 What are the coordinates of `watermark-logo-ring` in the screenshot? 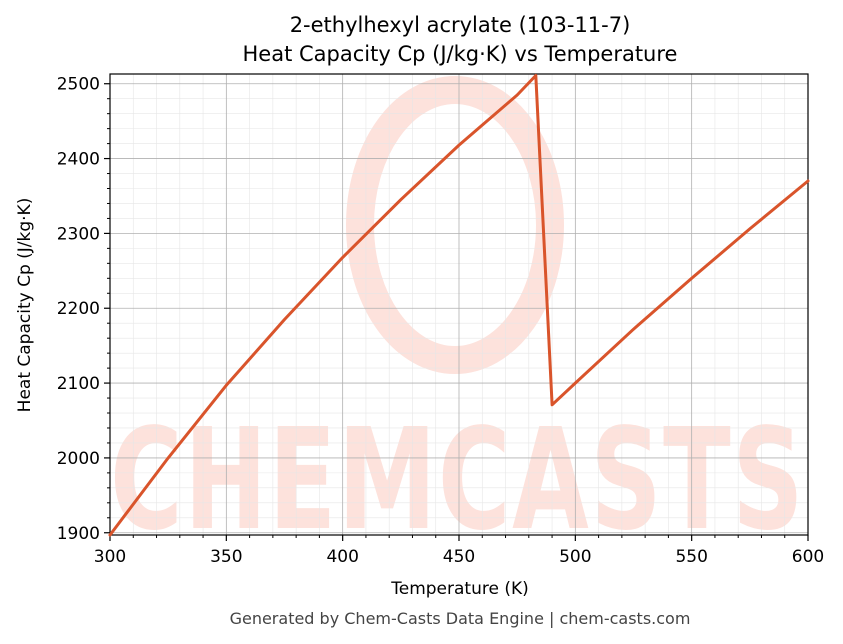 It's located at (455, 225).